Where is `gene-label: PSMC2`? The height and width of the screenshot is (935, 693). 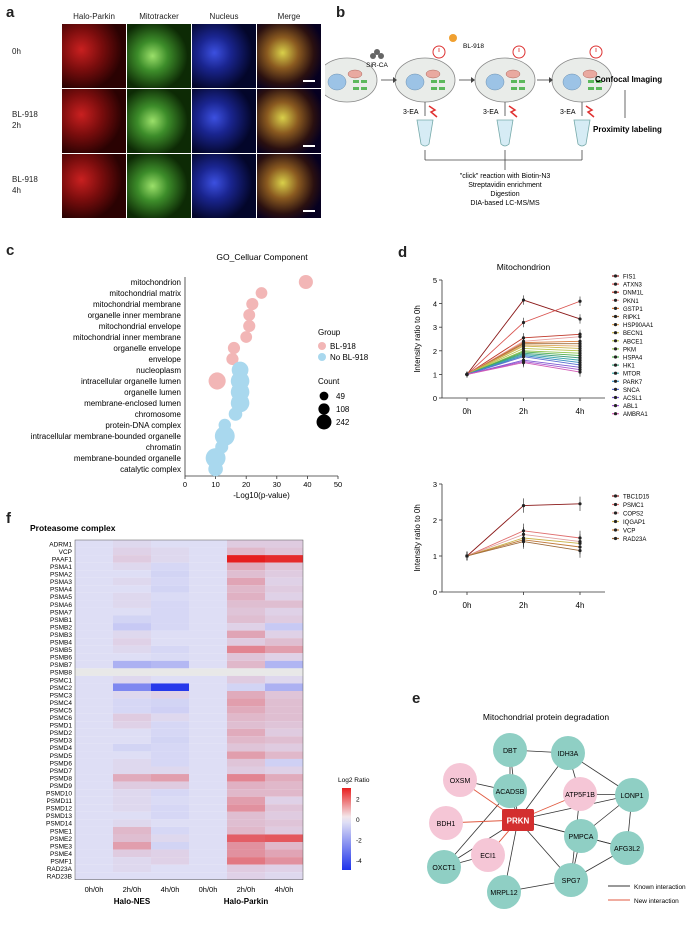 gene-label: PSMC2 is located at coordinates (61, 688).